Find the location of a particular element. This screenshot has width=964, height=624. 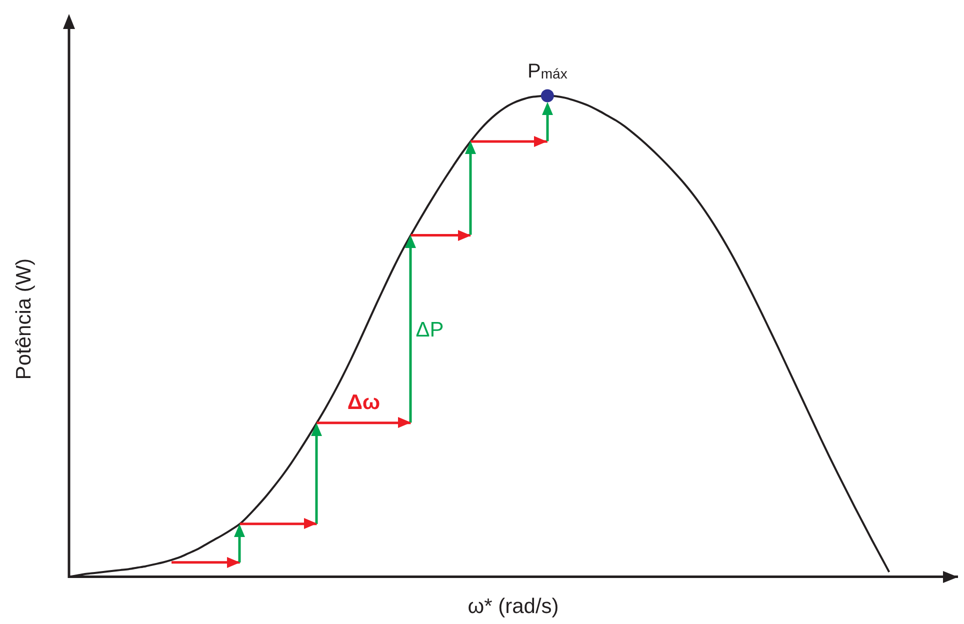

x-axis-title: ω* (rad/s) is located at coordinates (513, 606).